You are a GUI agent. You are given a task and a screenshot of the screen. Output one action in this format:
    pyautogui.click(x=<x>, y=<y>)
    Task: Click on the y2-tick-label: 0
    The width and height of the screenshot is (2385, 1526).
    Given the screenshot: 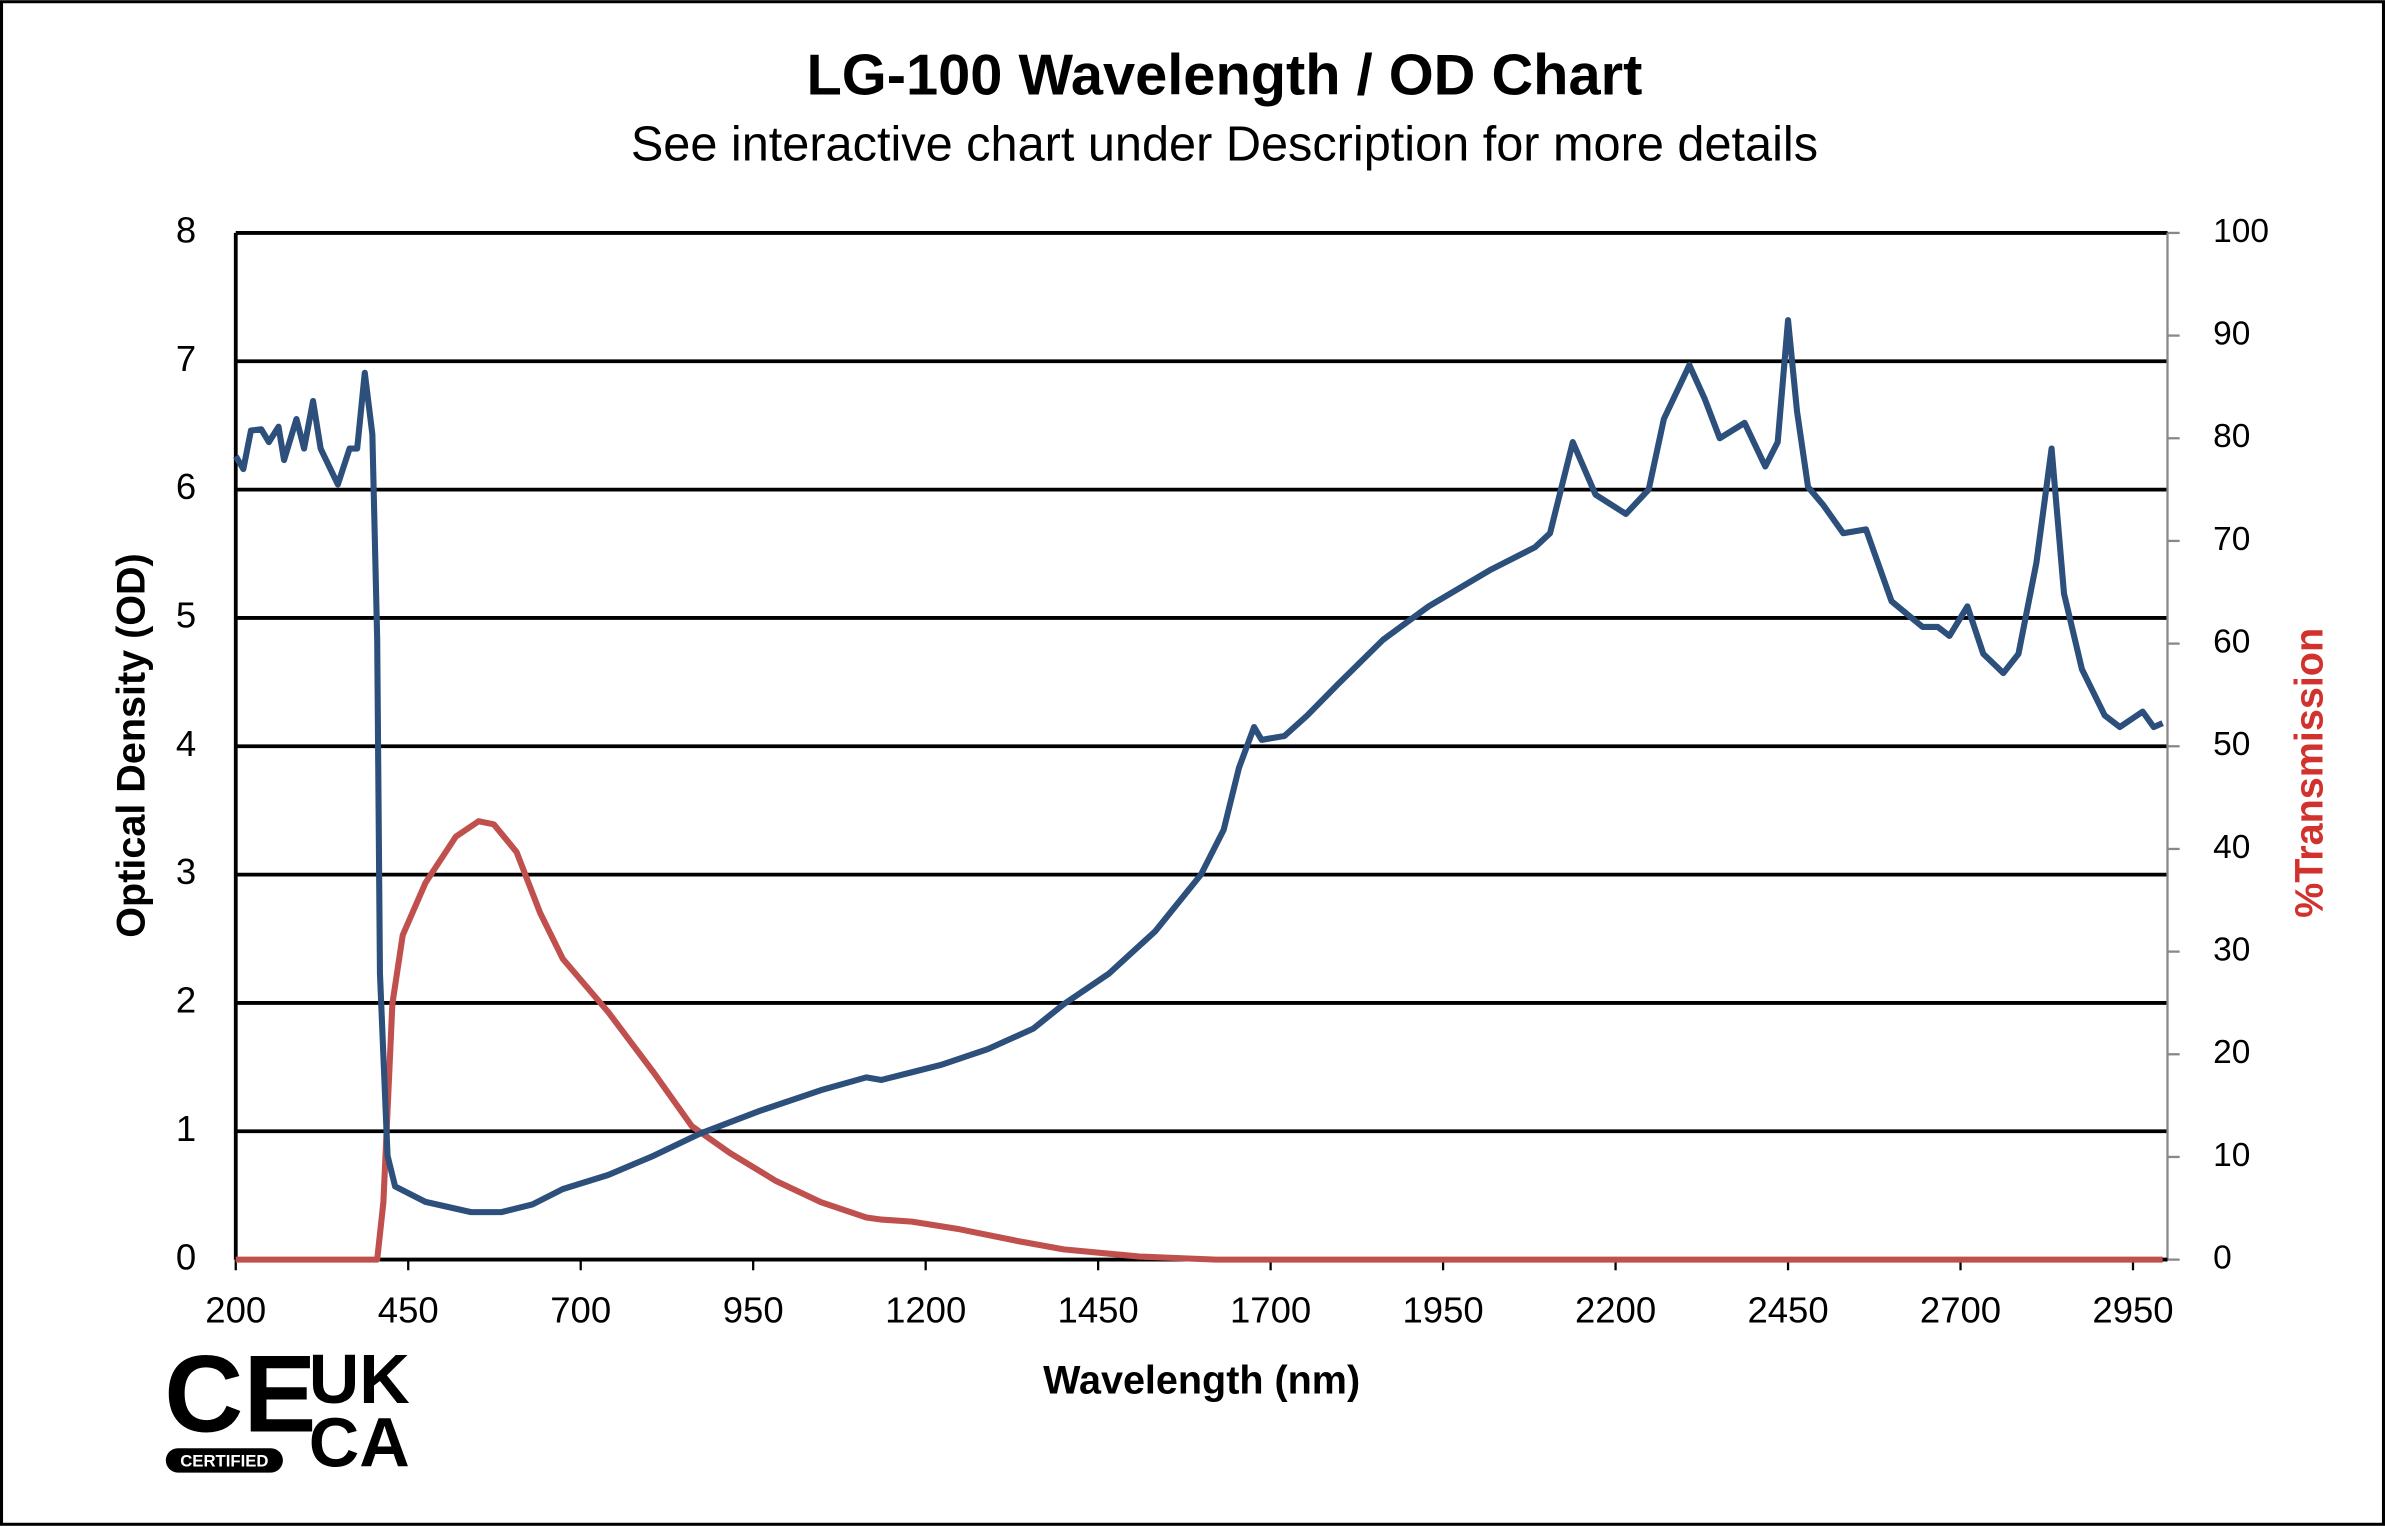 What is the action you would take?
    pyautogui.click(x=2222, y=1257)
    